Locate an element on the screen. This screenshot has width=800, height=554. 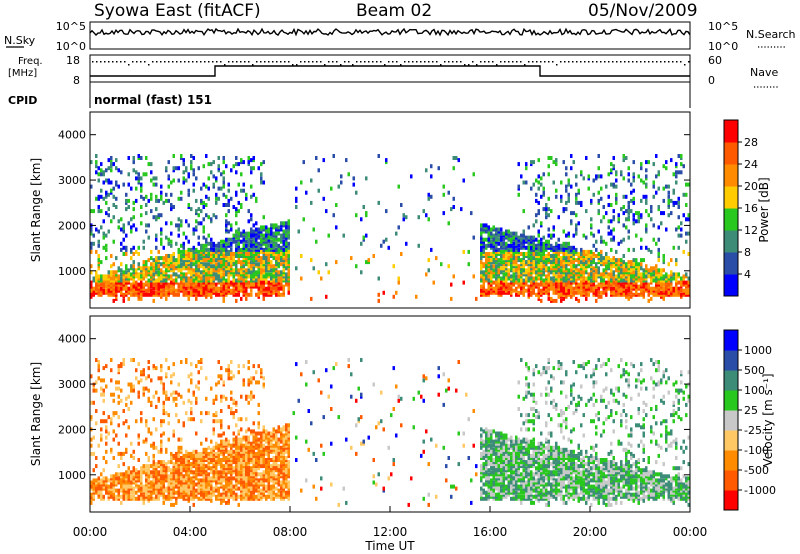
power-ytick-label: 3000 is located at coordinates (72, 180).